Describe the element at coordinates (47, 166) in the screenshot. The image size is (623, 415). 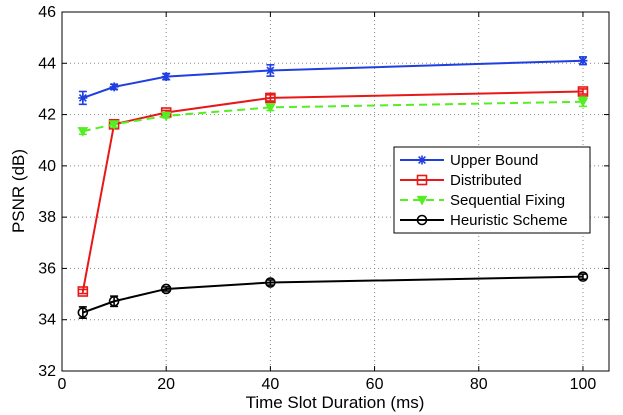
I see `y-tick-label: 40` at that location.